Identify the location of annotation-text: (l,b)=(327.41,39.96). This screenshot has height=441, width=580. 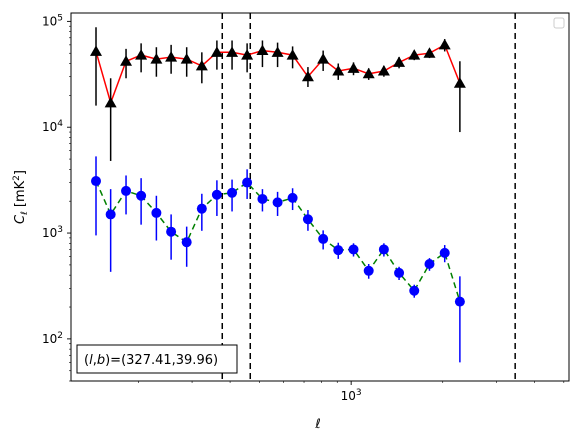
(151, 360).